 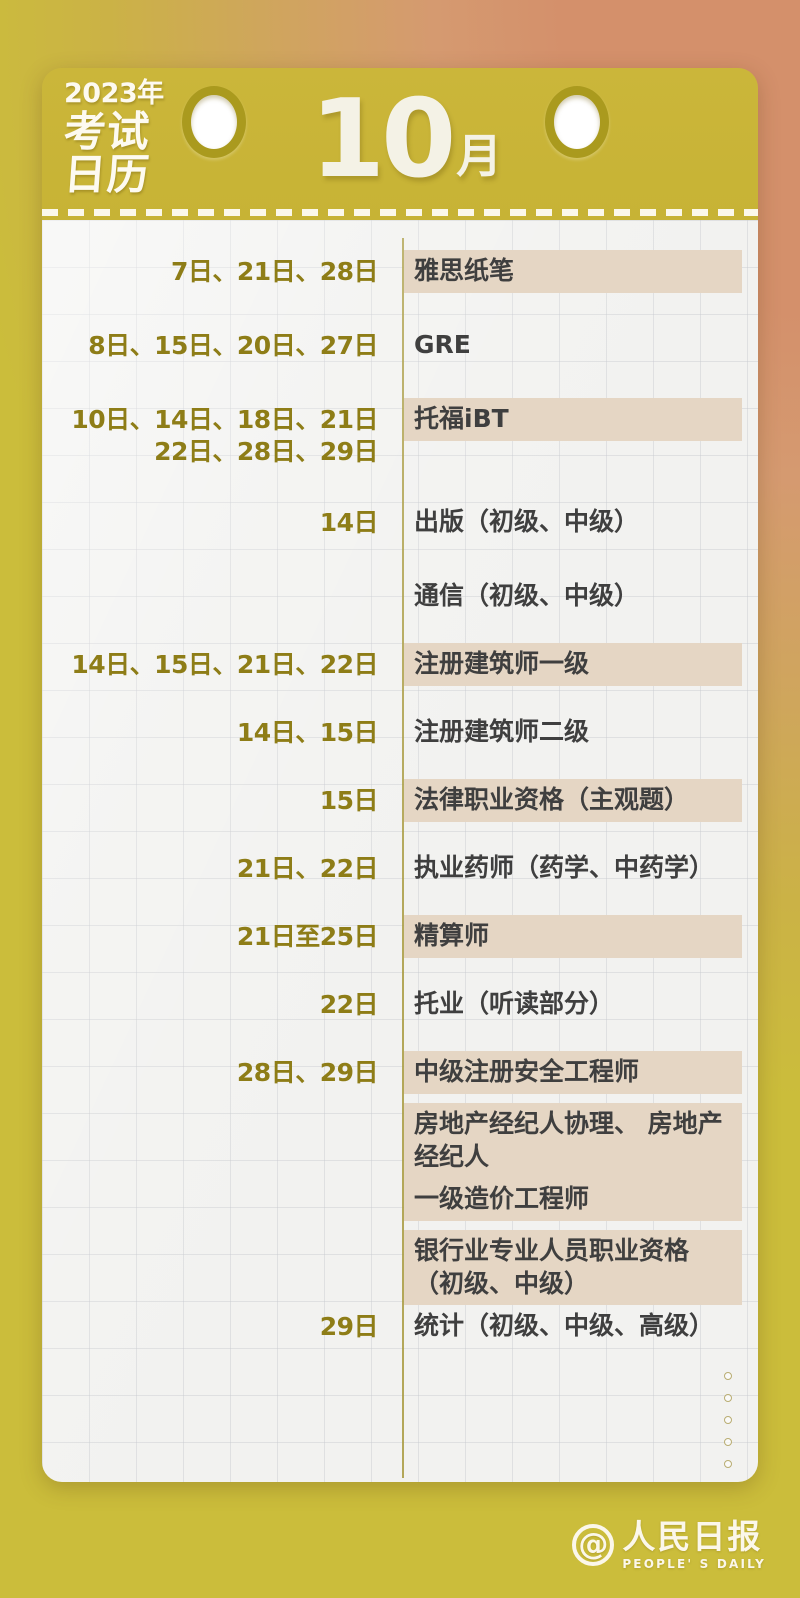 What do you see at coordinates (383, 139) in the screenshot?
I see `month-number: 10` at bounding box center [383, 139].